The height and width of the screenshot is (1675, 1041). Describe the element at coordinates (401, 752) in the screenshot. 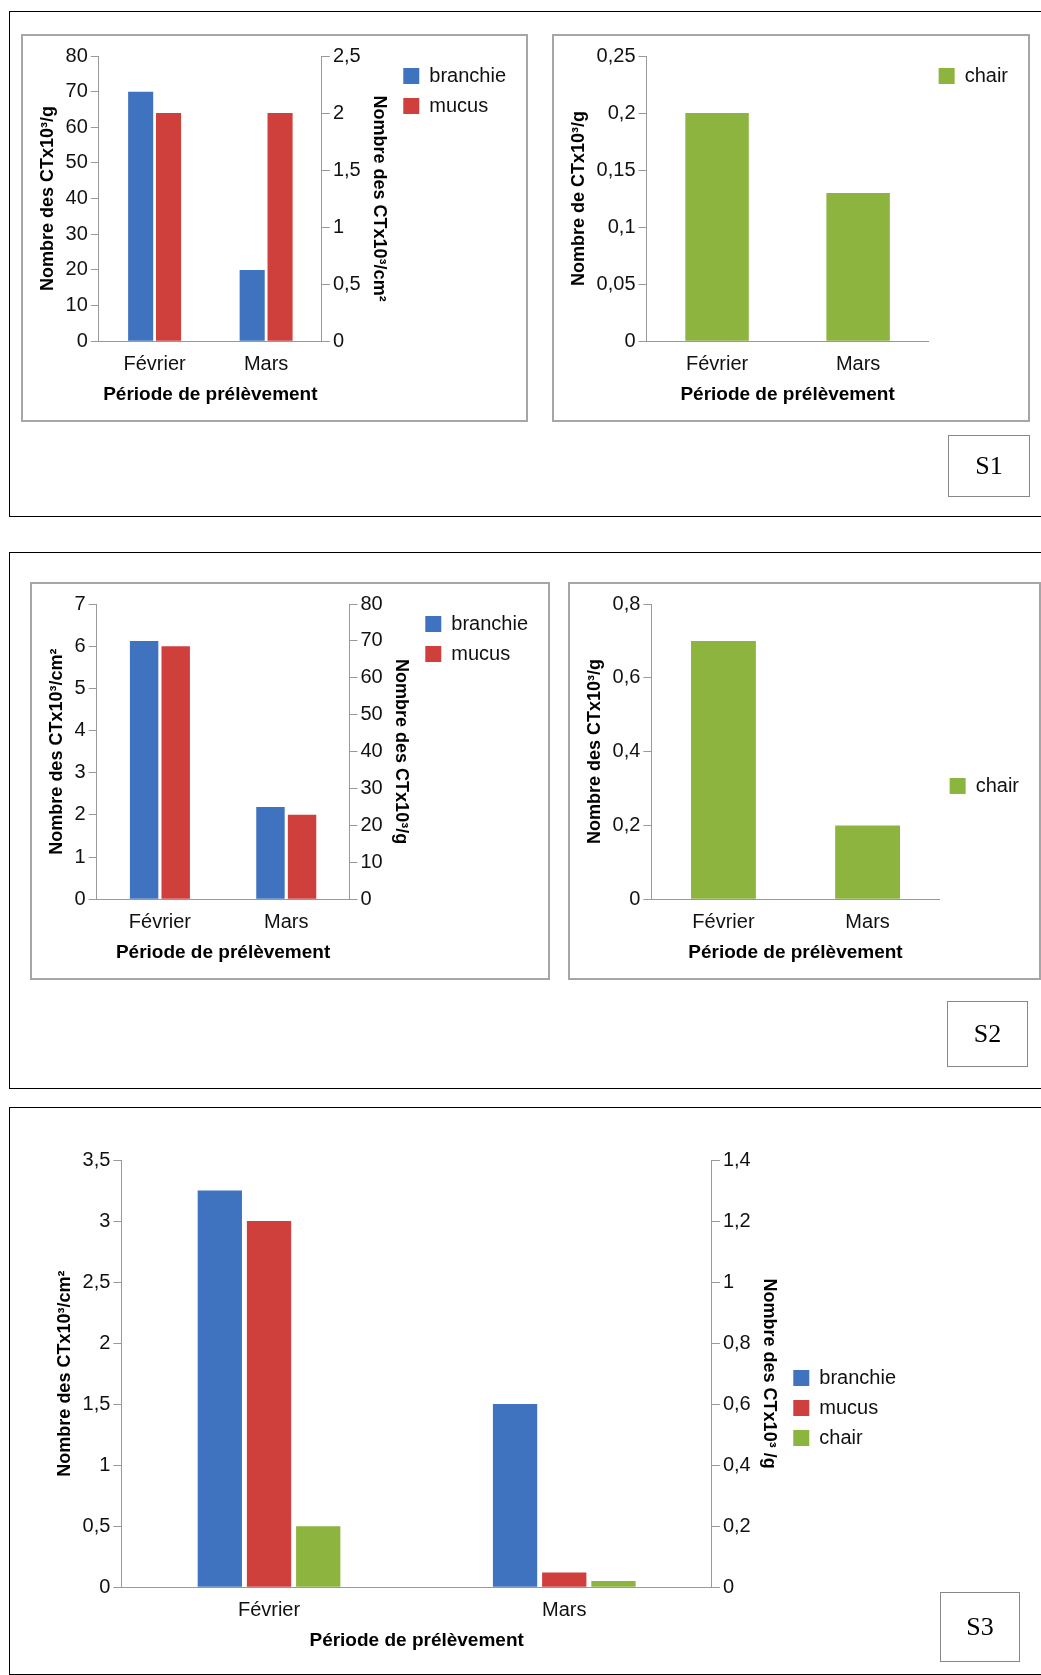

I see `y2-axis-title: Nombre des CTx10³/g` at that location.